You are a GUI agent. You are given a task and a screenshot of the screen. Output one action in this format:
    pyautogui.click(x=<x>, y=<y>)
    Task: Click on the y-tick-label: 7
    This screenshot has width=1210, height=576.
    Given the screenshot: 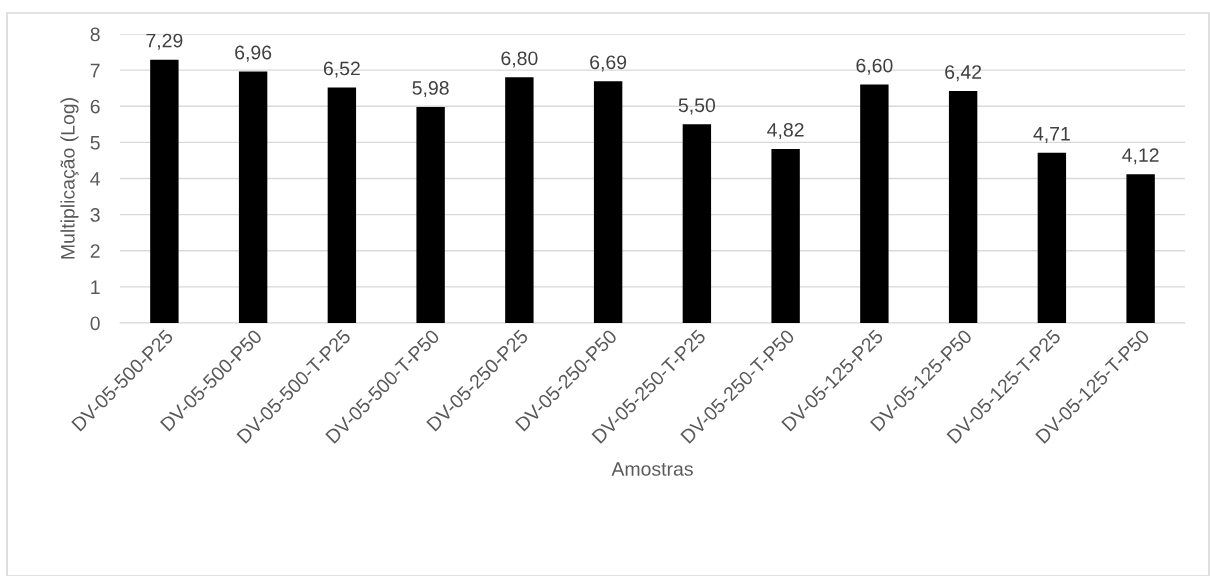 What is the action you would take?
    pyautogui.click(x=95, y=70)
    